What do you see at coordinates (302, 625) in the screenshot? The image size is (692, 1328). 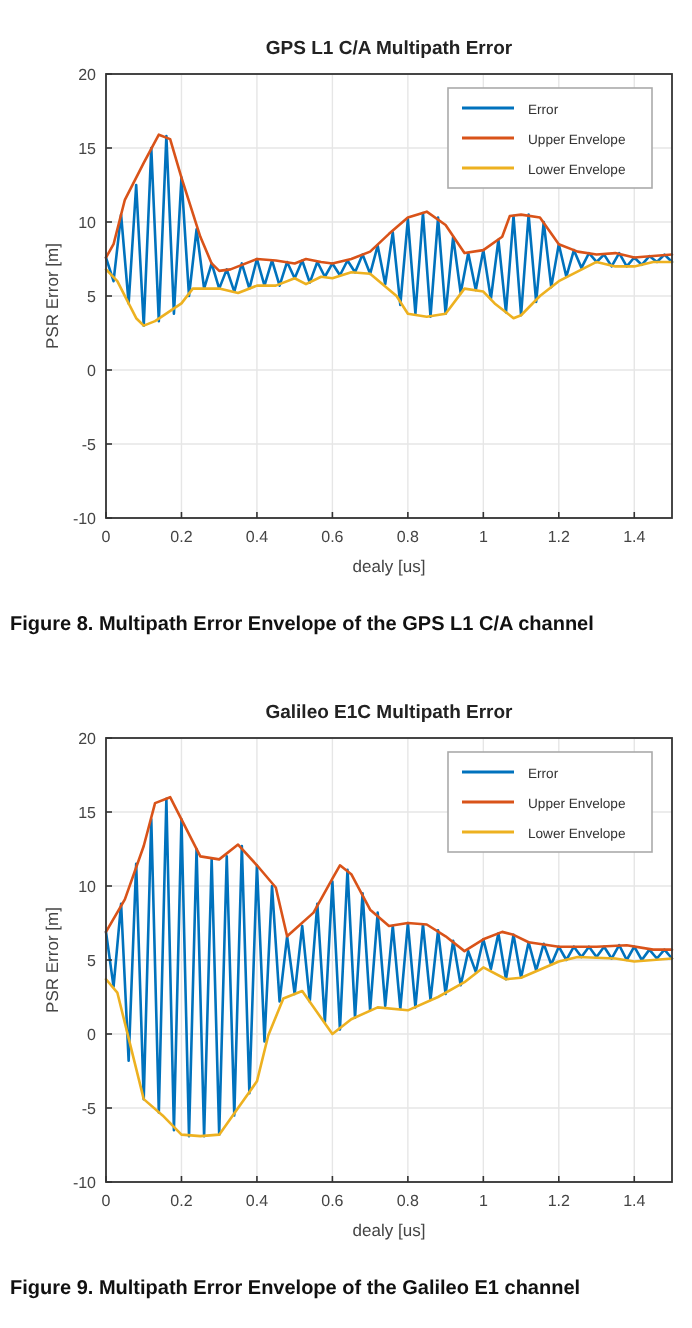 I see `caption: Figure 8. Multipath Error Envelope of the GPS L1 C/A channel` at bounding box center [302, 625].